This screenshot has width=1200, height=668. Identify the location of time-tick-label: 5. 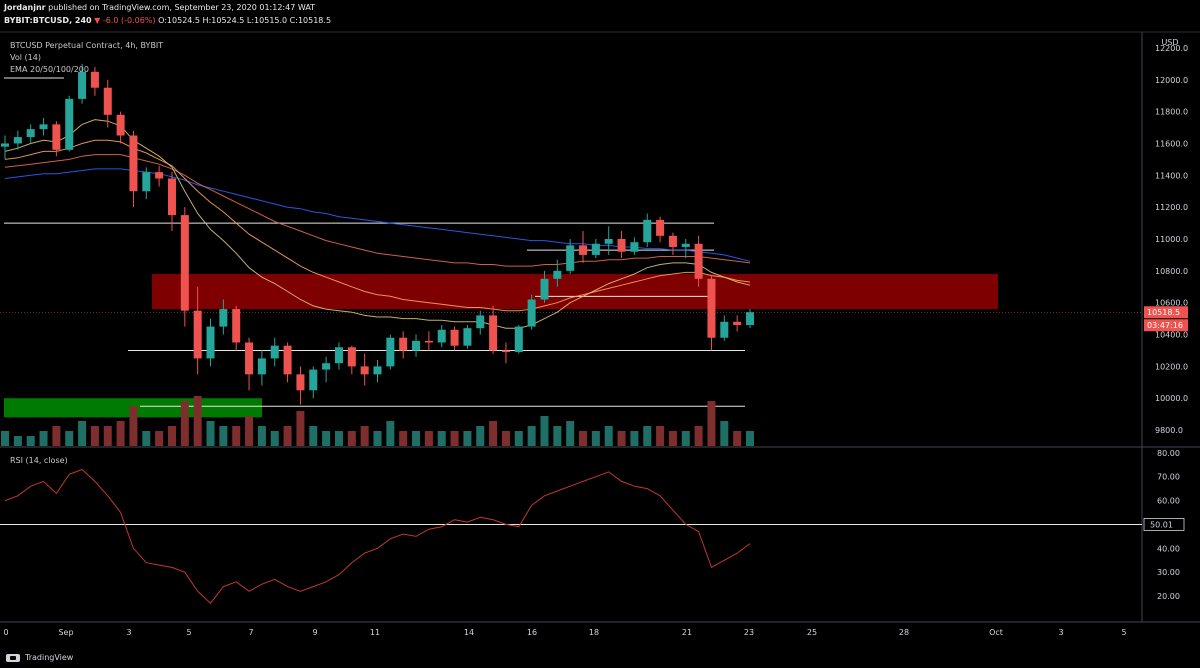
(188, 632).